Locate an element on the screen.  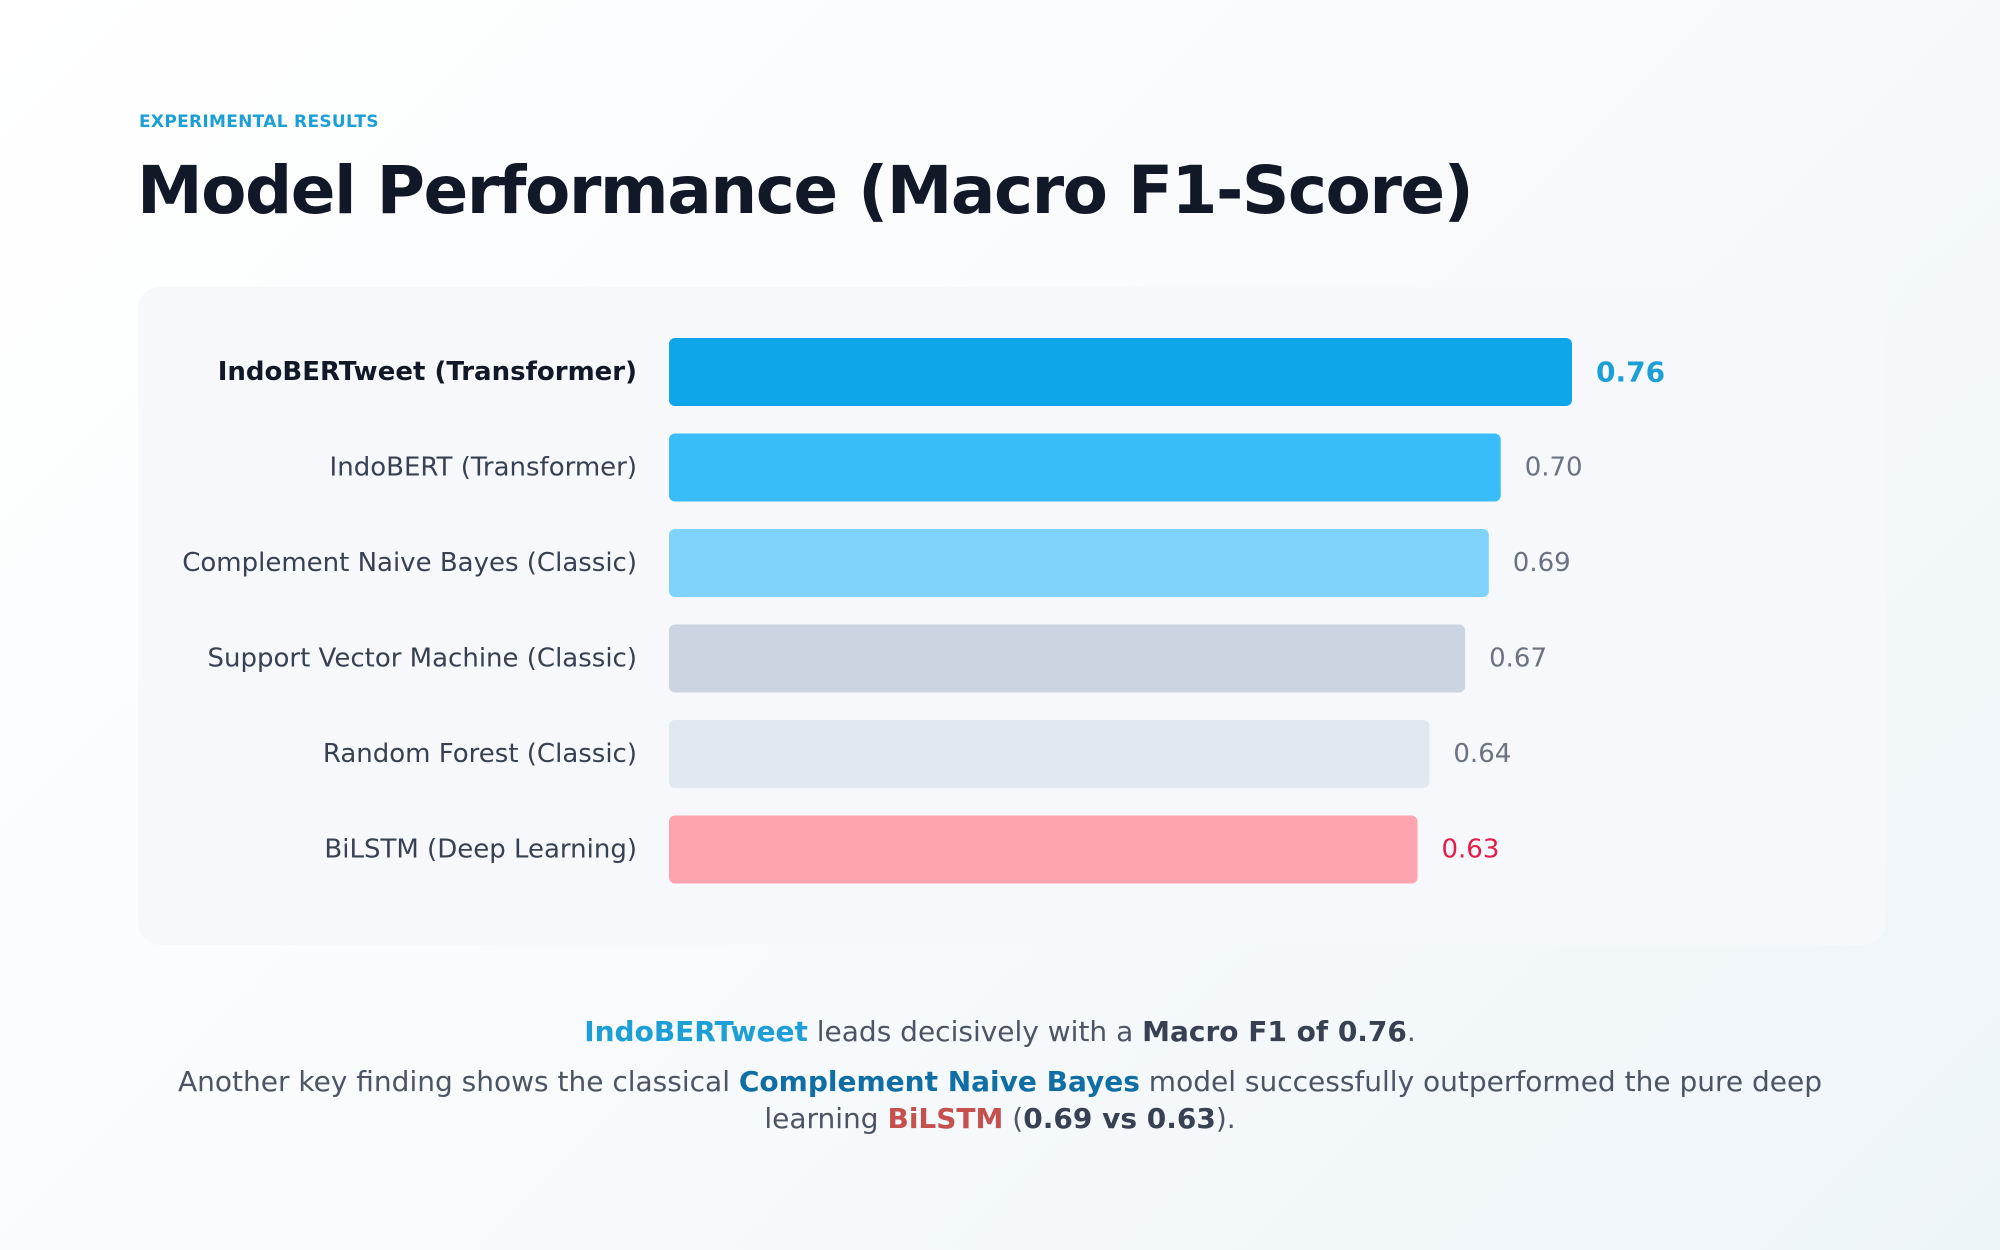
highlight-comparison: 0.69 vs 0.63 is located at coordinates (1119, 1118).